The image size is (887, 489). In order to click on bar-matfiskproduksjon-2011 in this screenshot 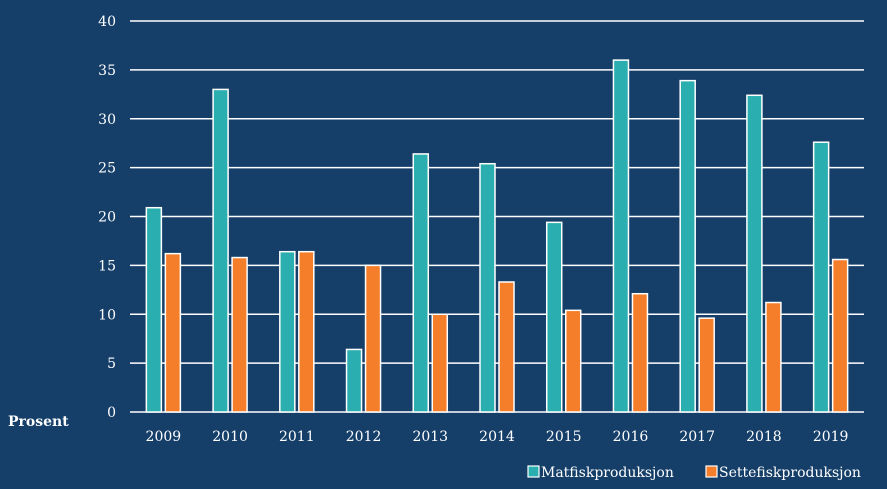, I will do `click(287, 331)`.